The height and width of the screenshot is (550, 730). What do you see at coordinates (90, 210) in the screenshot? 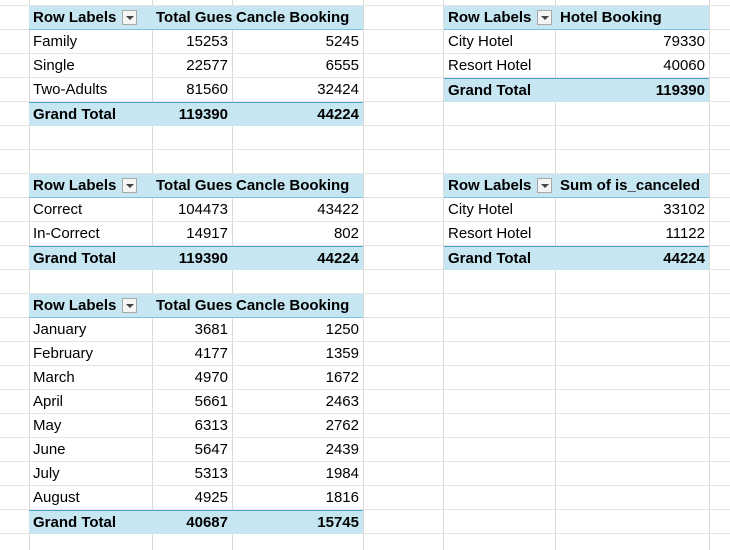
I see `row-label-cell: Correct` at bounding box center [90, 210].